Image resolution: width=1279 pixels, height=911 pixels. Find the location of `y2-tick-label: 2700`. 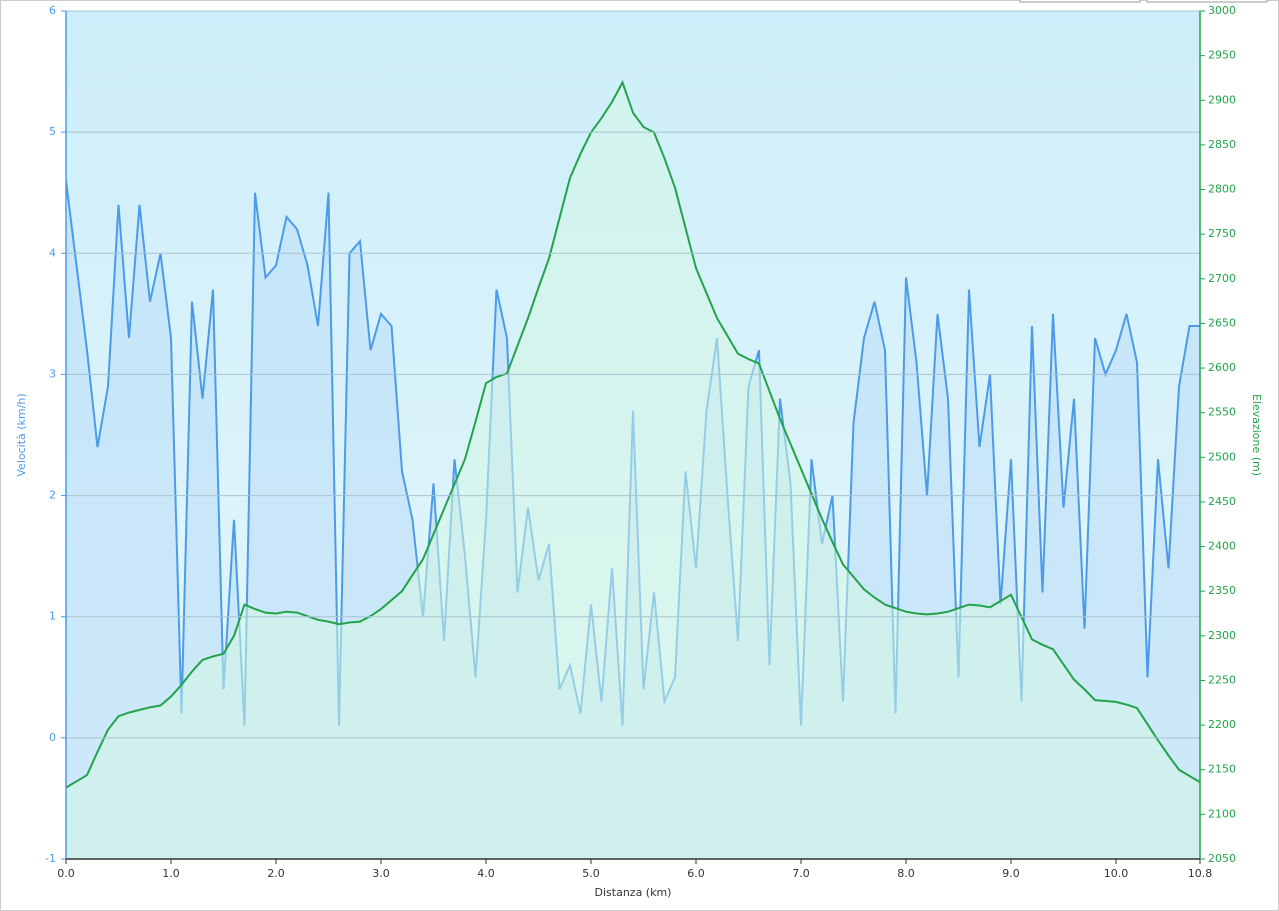

y2-tick-label: 2700 is located at coordinates (1222, 278).